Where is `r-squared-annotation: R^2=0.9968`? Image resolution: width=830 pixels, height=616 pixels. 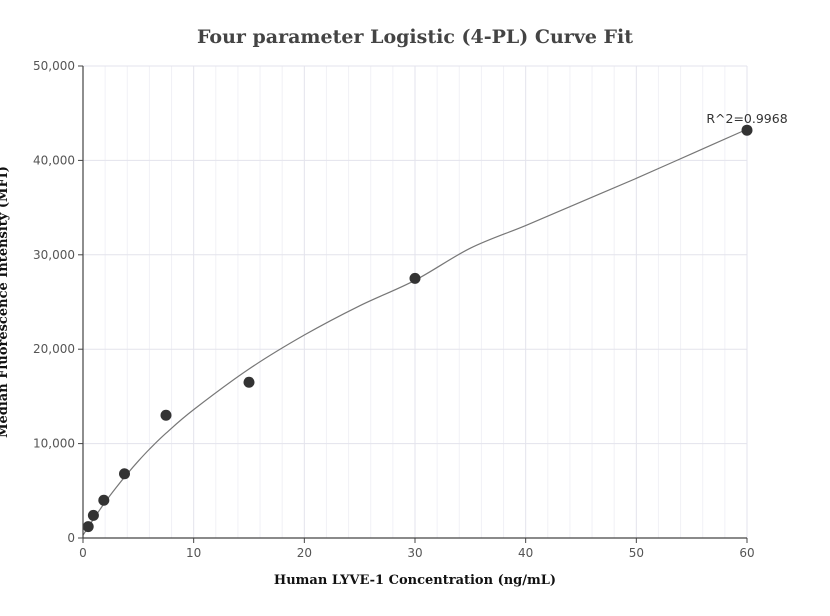 r-squared-annotation: R^2=0.9968 is located at coordinates (746, 118).